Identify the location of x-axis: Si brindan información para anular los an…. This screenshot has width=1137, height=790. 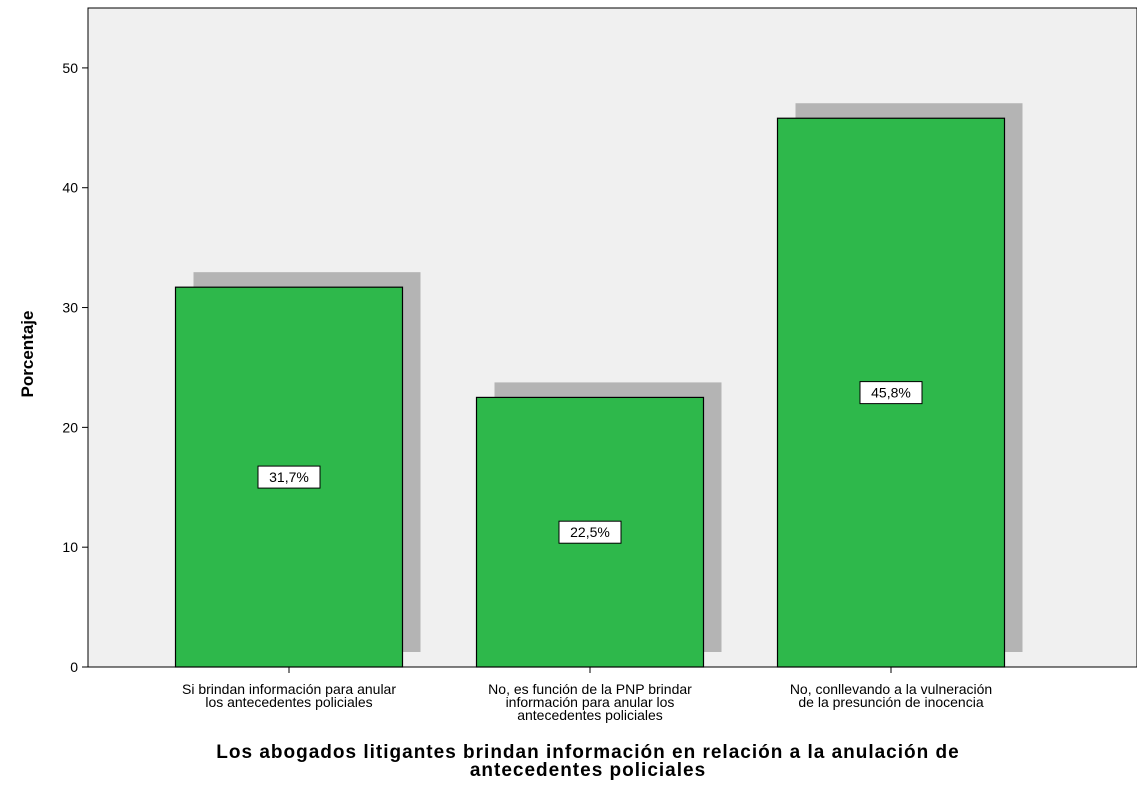
(587, 695).